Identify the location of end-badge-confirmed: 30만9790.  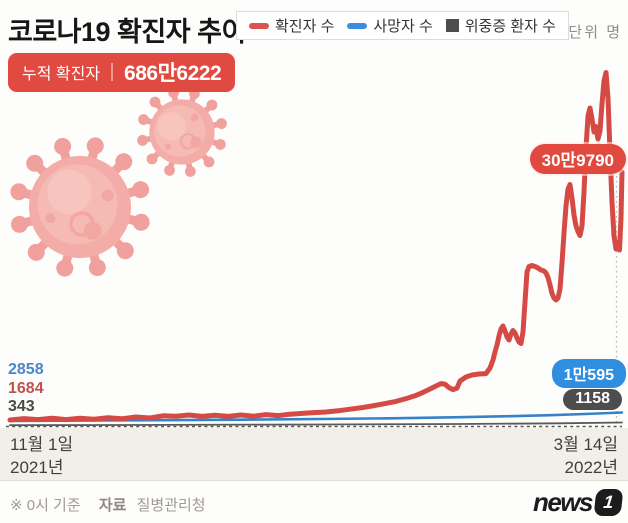
(577, 159).